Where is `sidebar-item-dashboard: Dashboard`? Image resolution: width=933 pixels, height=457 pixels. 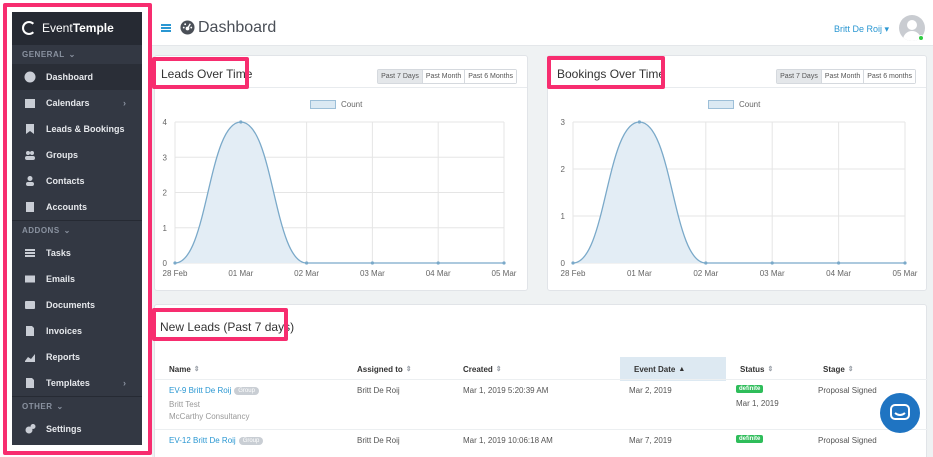 sidebar-item-dashboard: Dashboard is located at coordinates (77, 77).